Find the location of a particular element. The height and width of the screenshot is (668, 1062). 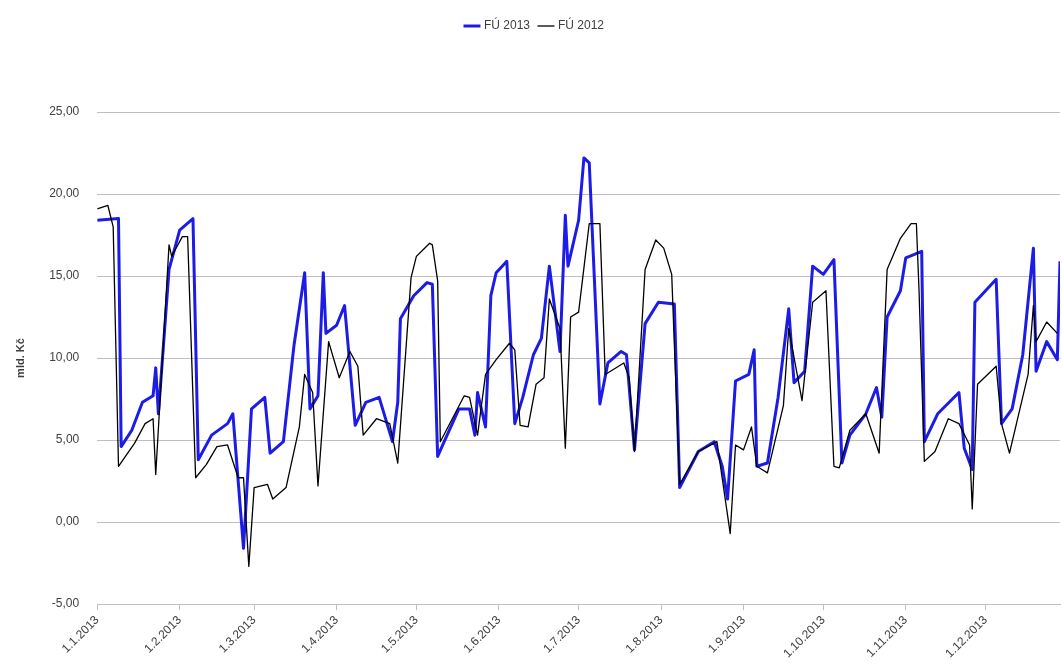

y-tick-label: 15,00 is located at coordinates (64, 275).